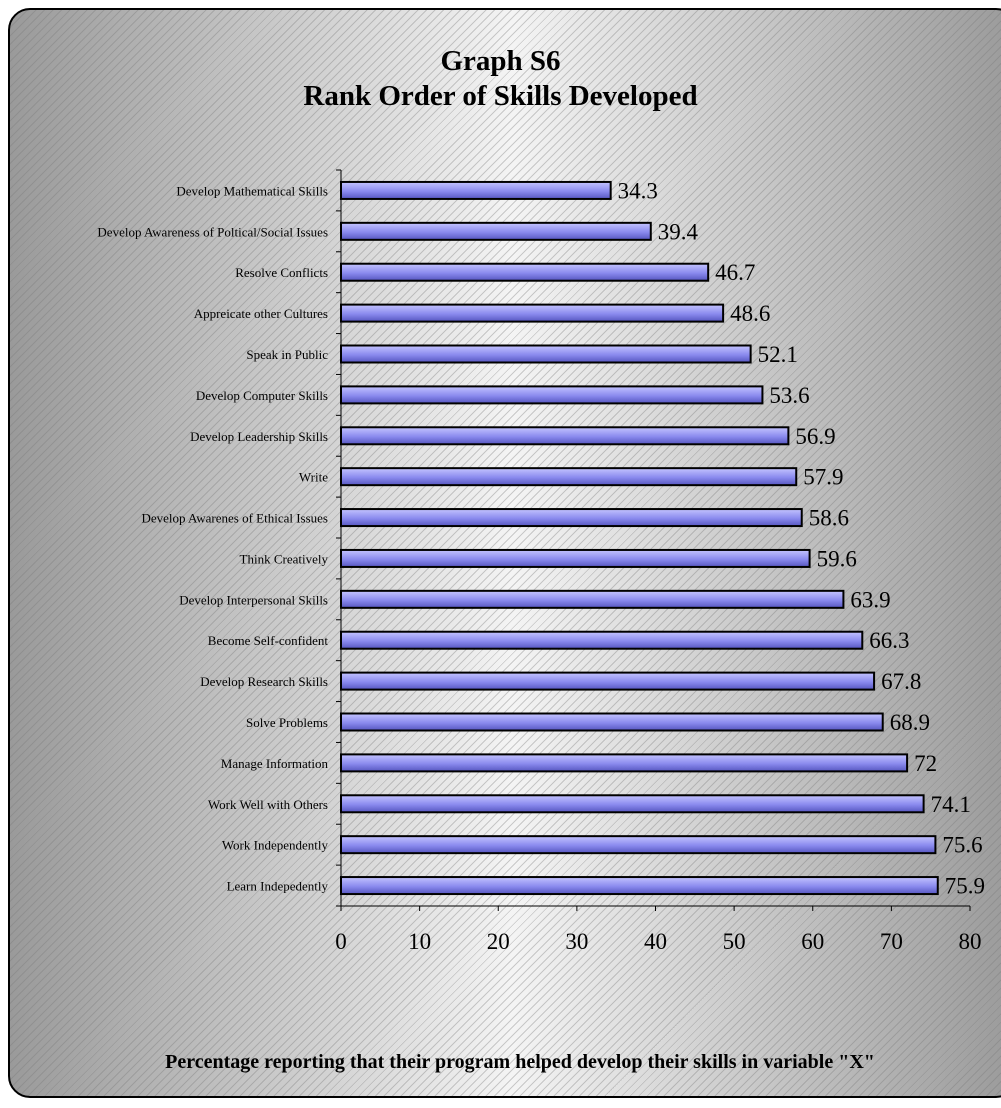  What do you see at coordinates (678, 231) in the screenshot?
I see `data-label: 39.4` at bounding box center [678, 231].